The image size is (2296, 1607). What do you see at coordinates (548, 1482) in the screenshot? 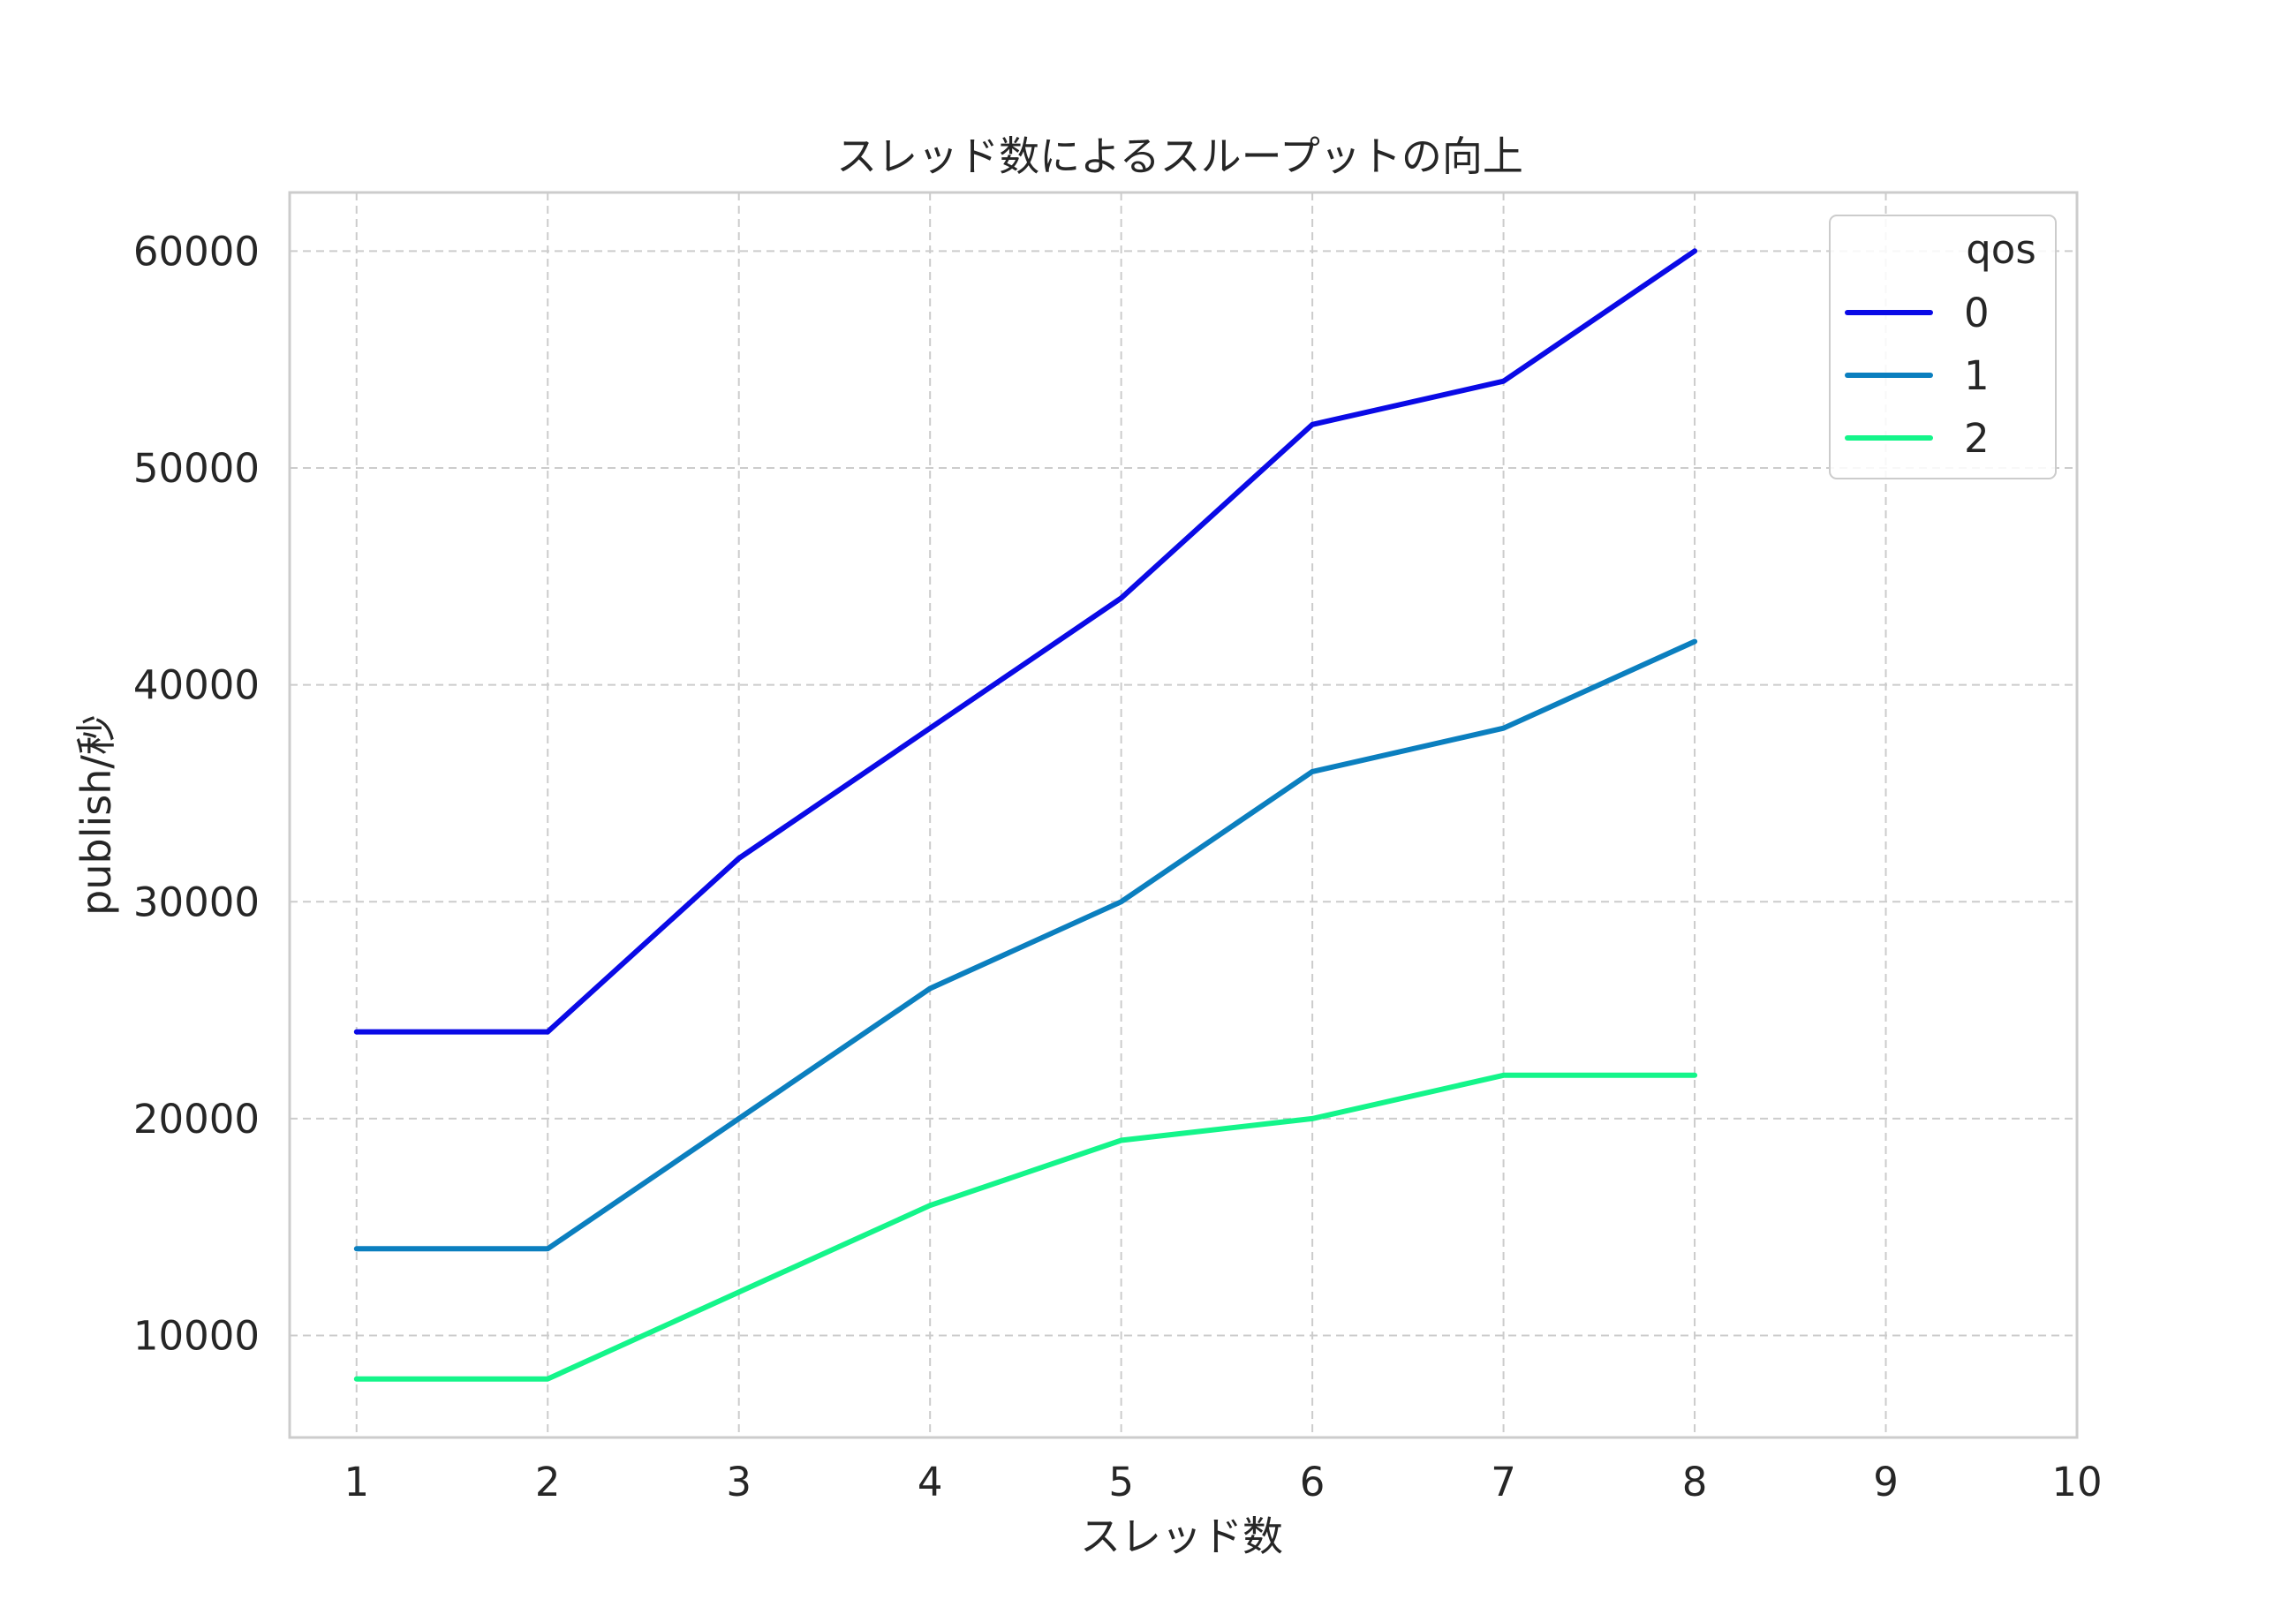
I see `x-tick-label: 2` at bounding box center [548, 1482].